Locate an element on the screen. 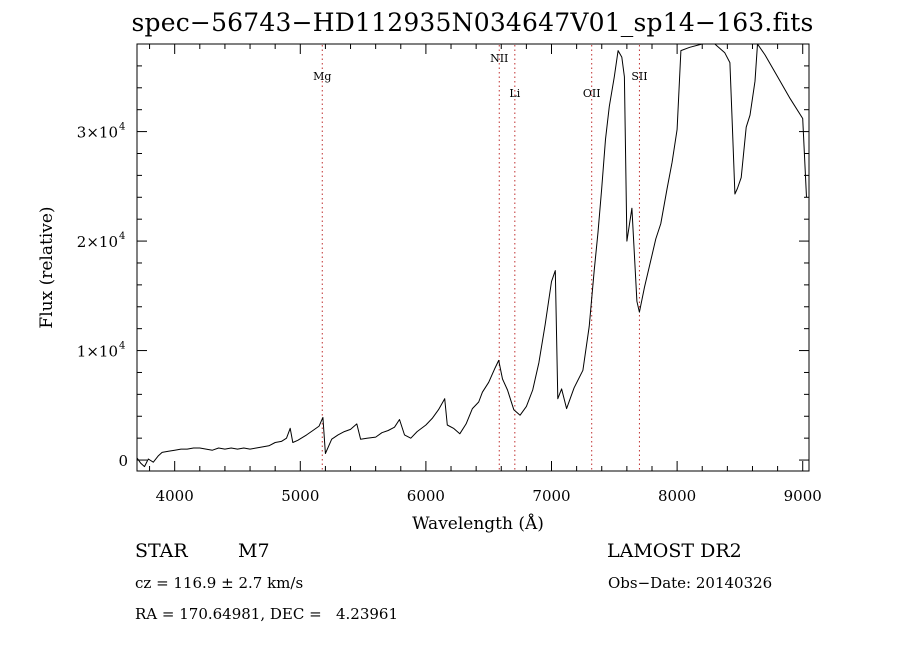  subclass-label: M7 is located at coordinates (254, 551).